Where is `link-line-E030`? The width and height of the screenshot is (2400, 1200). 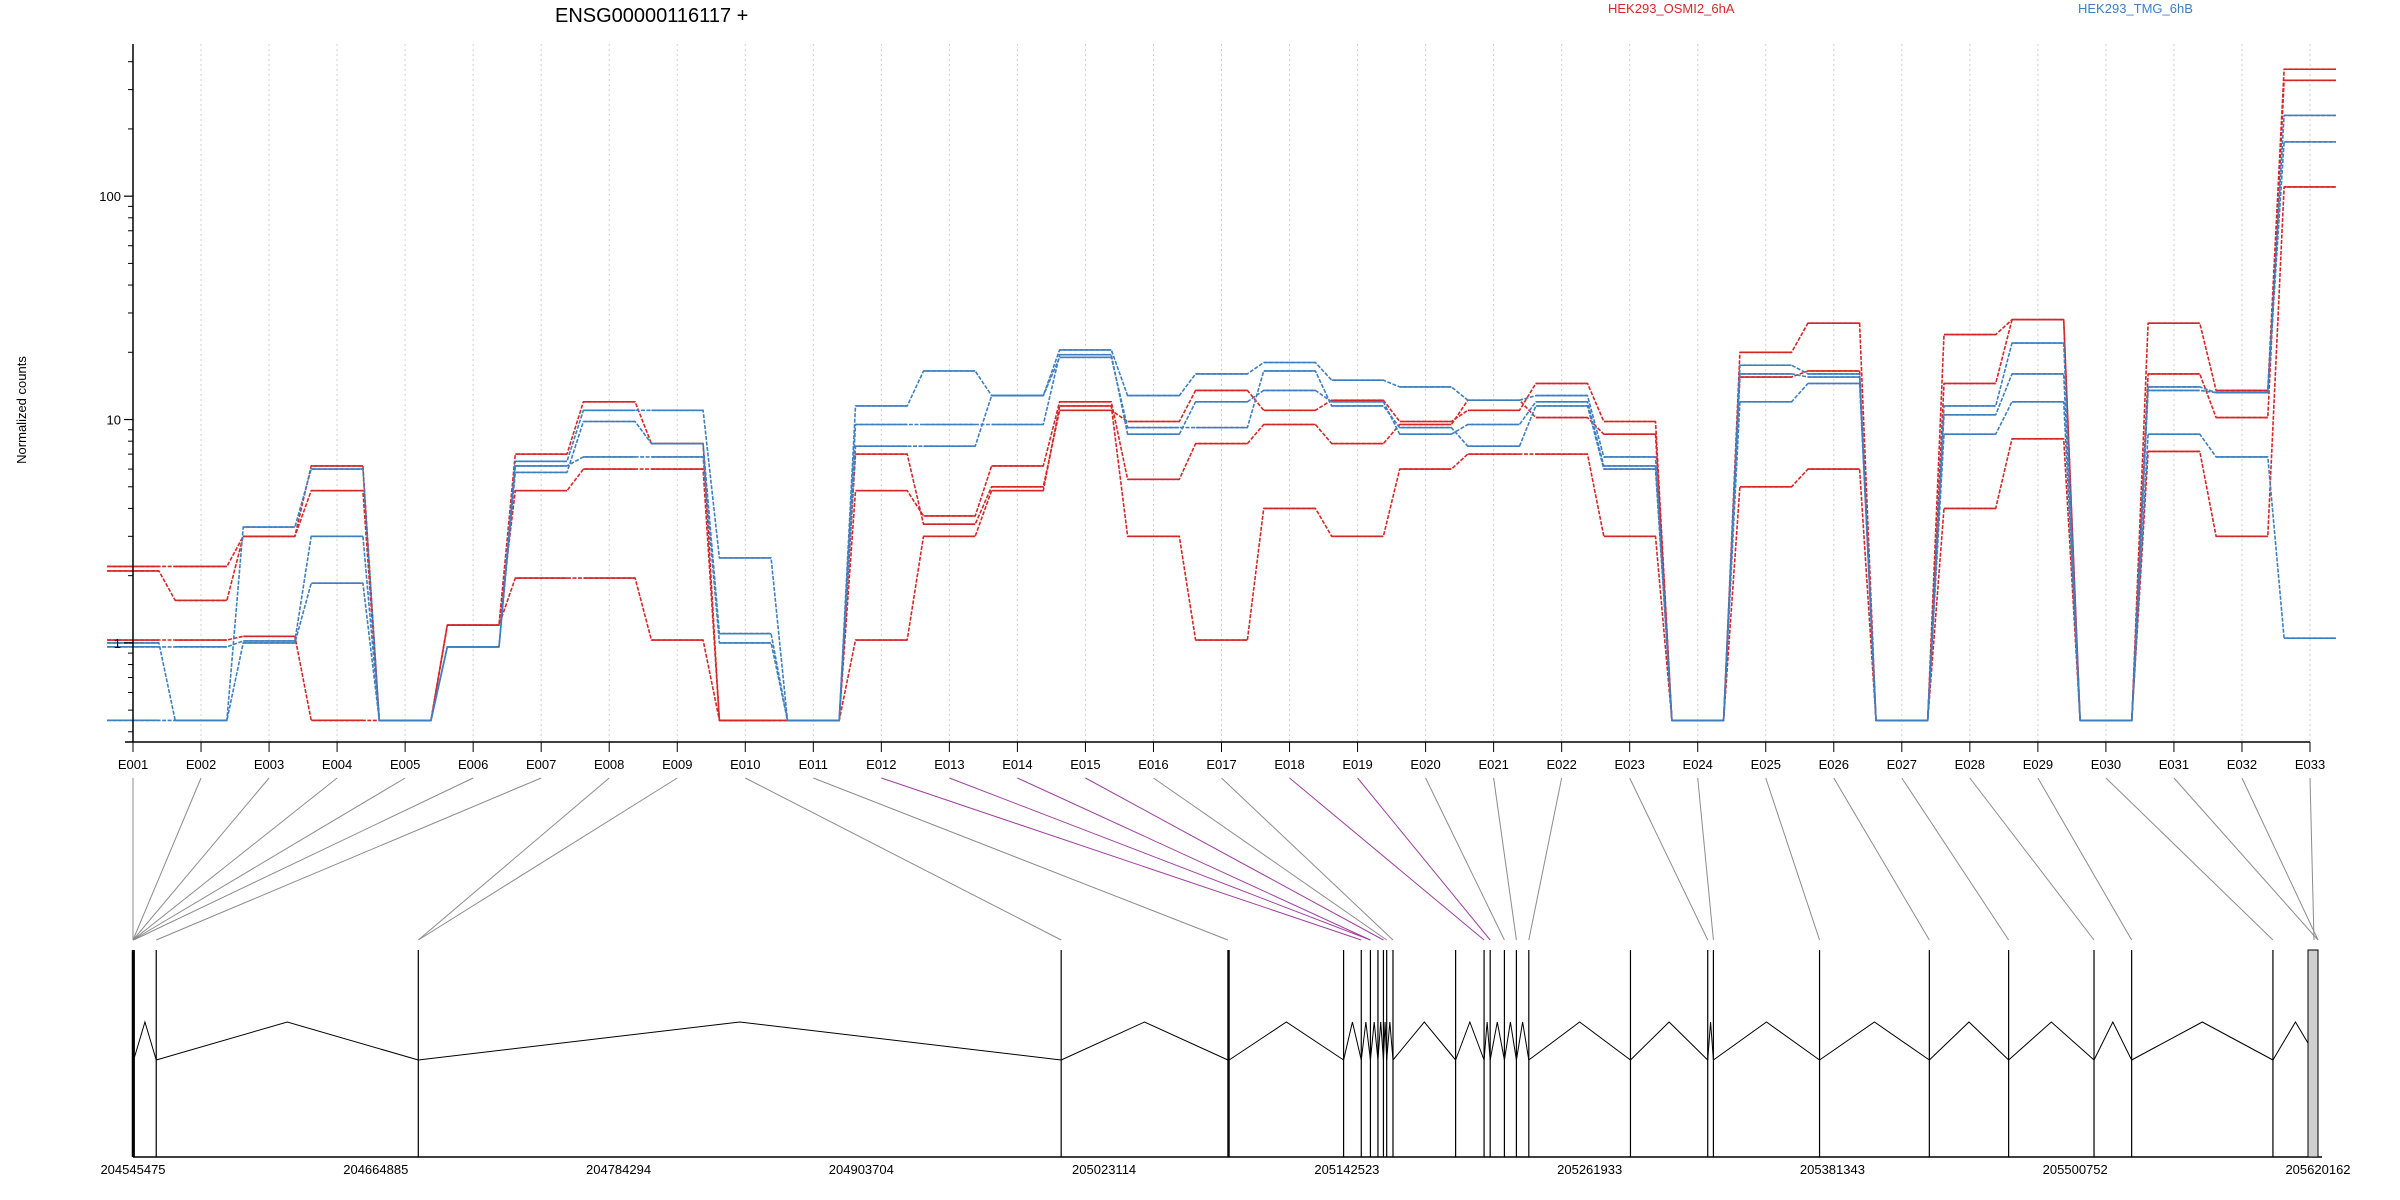 link-line-E030 is located at coordinates (2189, 859).